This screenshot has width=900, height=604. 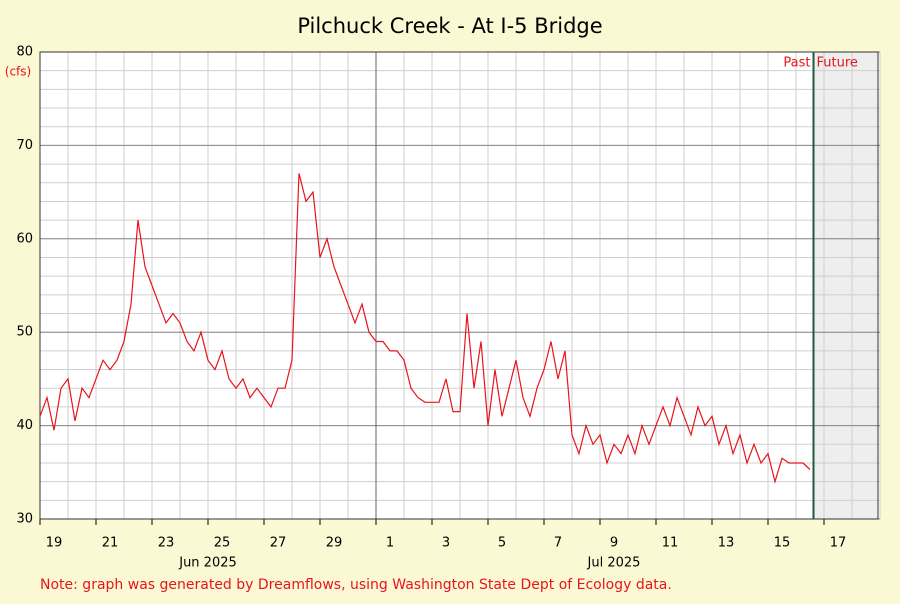 What do you see at coordinates (390, 543) in the screenshot?
I see `x-tick-label: 1` at bounding box center [390, 543].